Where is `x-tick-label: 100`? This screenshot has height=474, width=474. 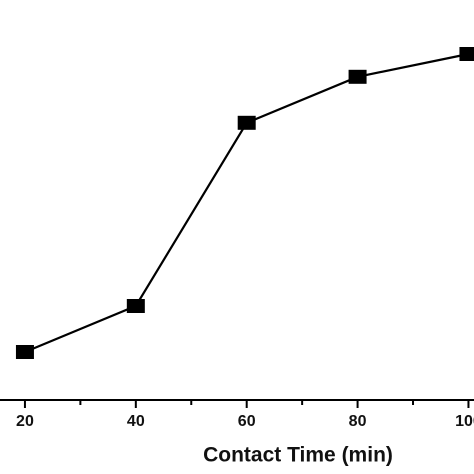
x-tick-label: 100 is located at coordinates (464, 421).